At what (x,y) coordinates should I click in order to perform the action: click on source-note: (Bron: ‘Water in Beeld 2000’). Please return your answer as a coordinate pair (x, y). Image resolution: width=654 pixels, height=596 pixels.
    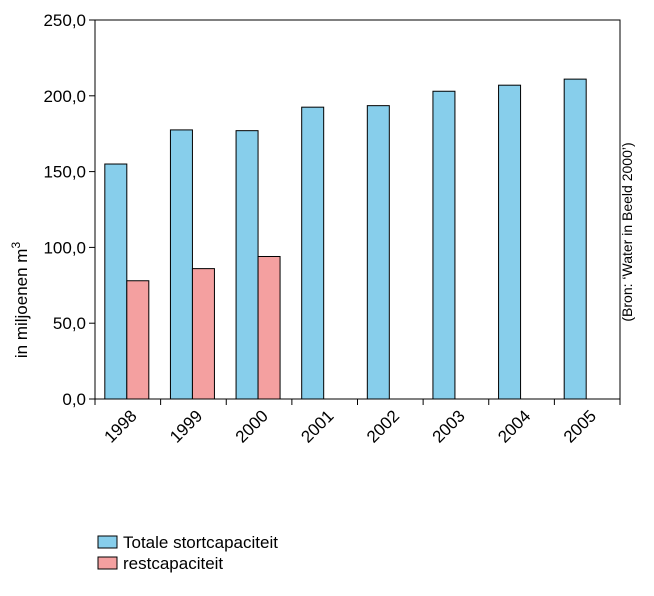
    Looking at the image, I should click on (627, 231).